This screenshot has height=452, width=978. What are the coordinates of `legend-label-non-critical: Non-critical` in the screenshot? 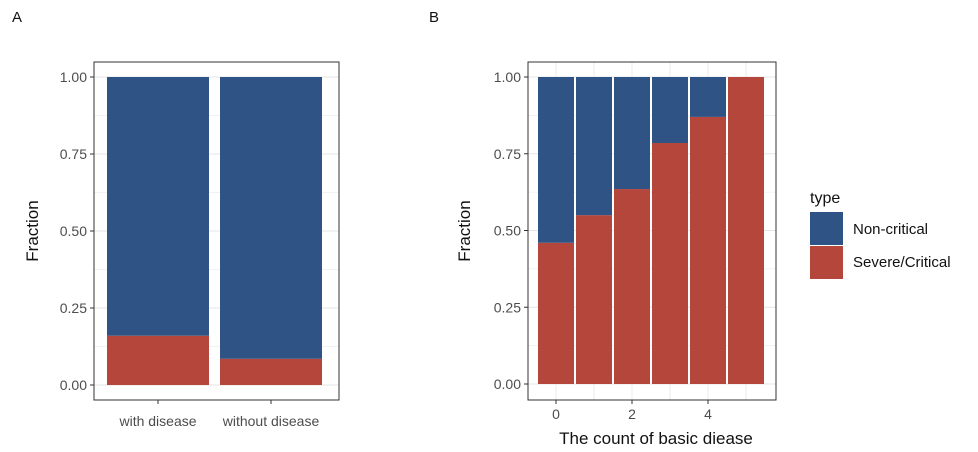 It's located at (890, 229).